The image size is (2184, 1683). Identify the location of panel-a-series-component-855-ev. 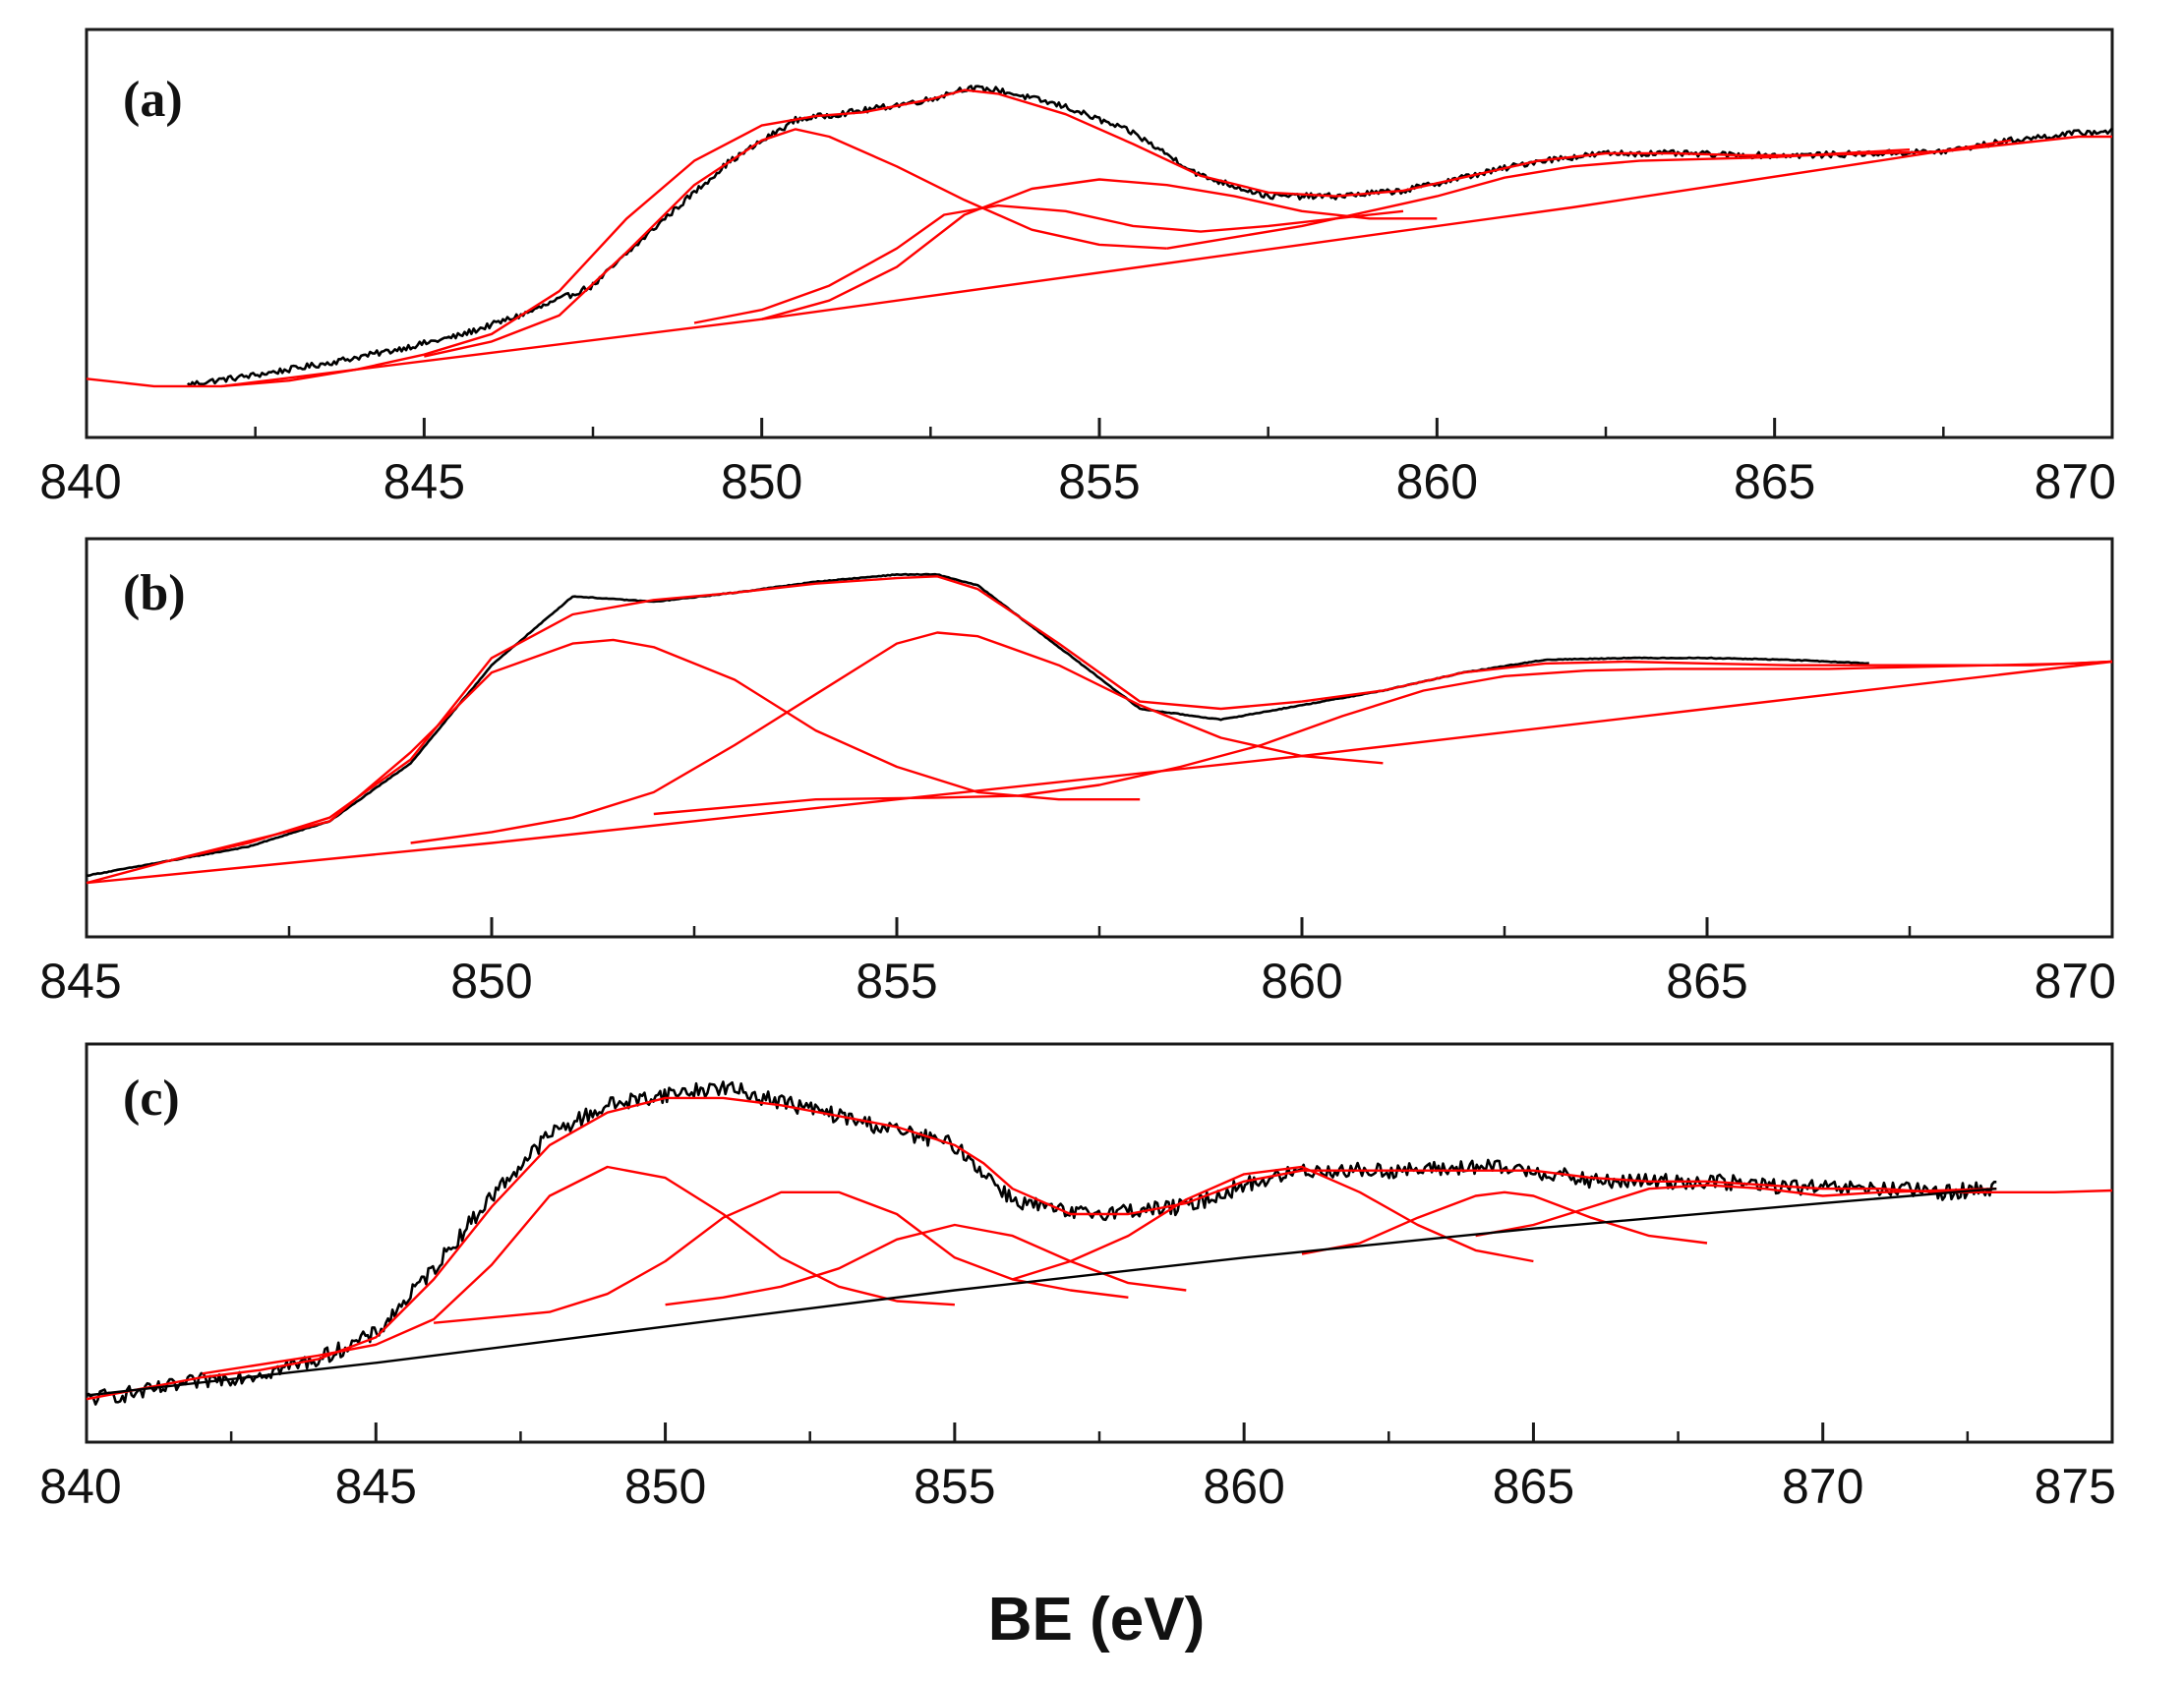
(1099, 249).